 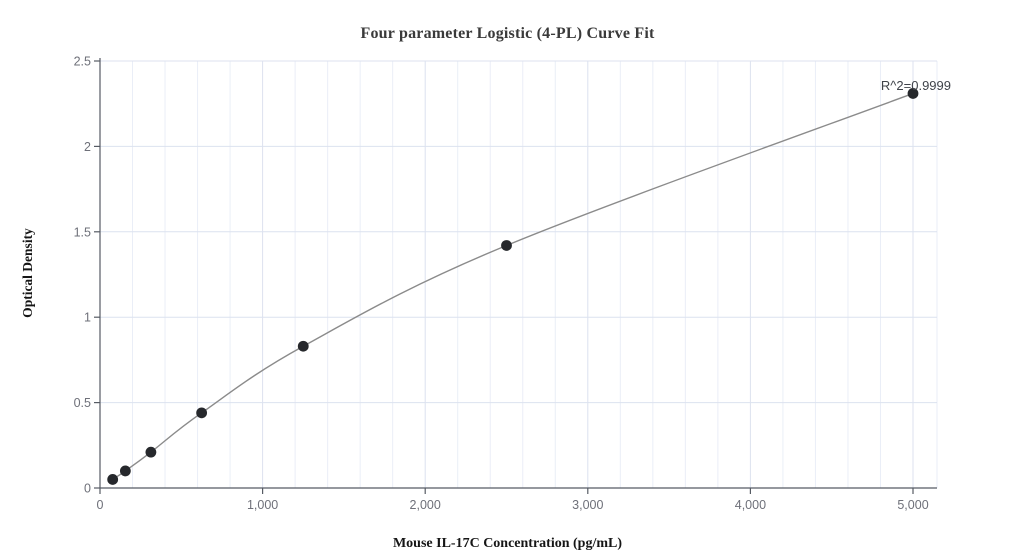 I want to click on x-tick-label: 1,000, so click(x=262, y=505).